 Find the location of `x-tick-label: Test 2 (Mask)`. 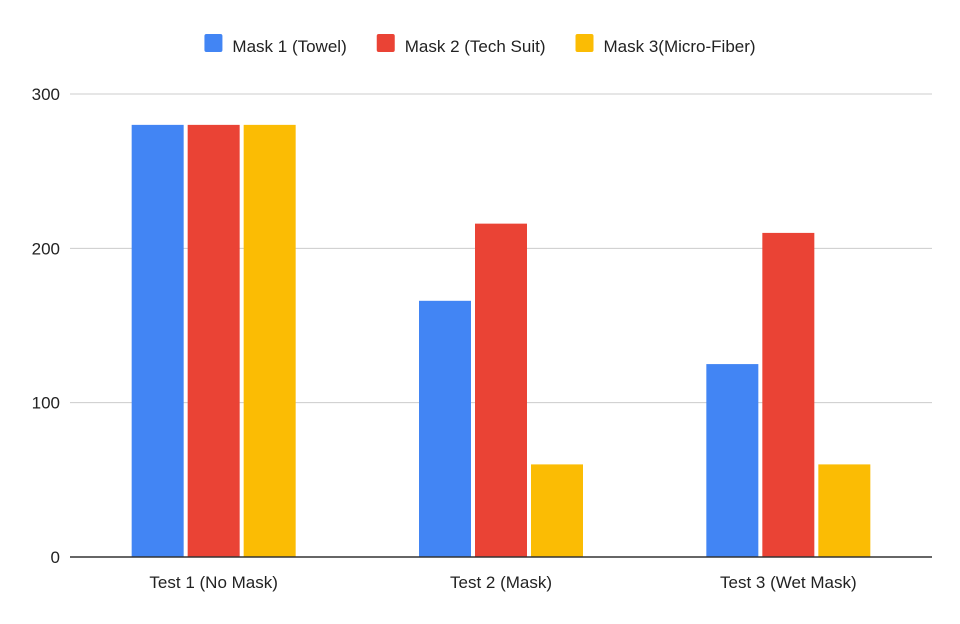

x-tick-label: Test 2 (Mask) is located at coordinates (501, 582).